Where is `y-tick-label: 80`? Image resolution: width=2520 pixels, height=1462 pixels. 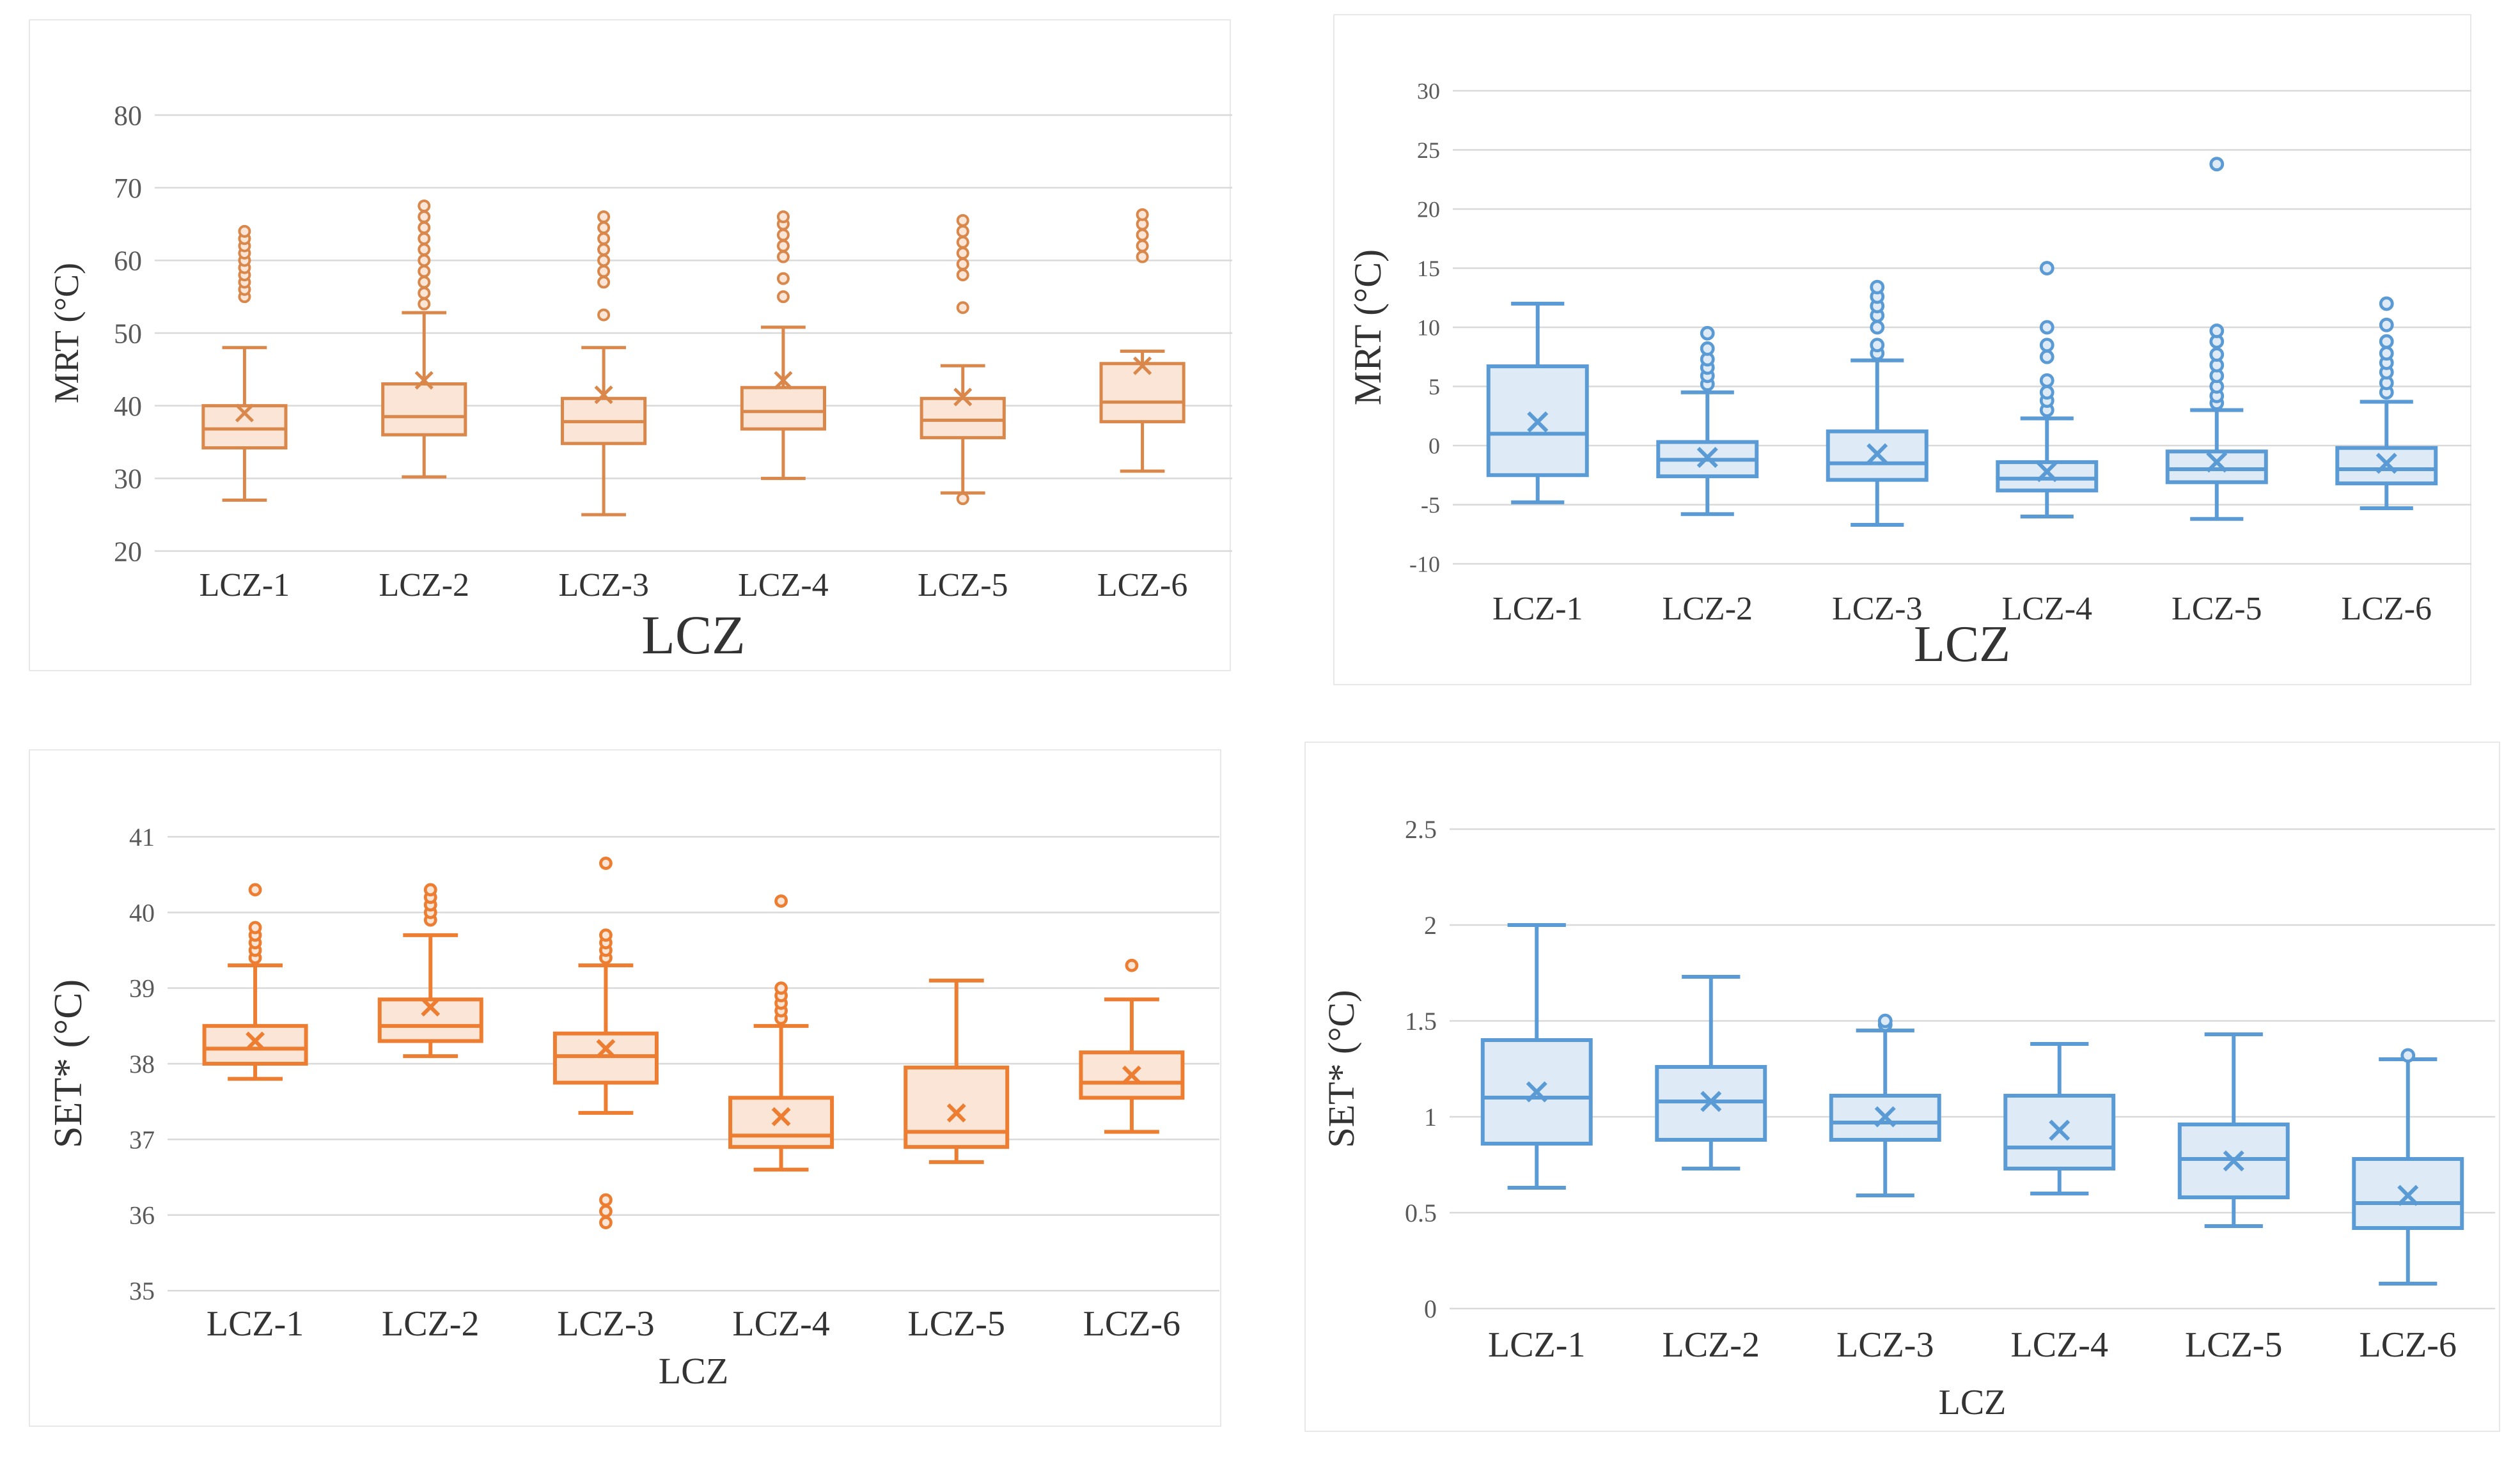 y-tick-label: 80 is located at coordinates (128, 115).